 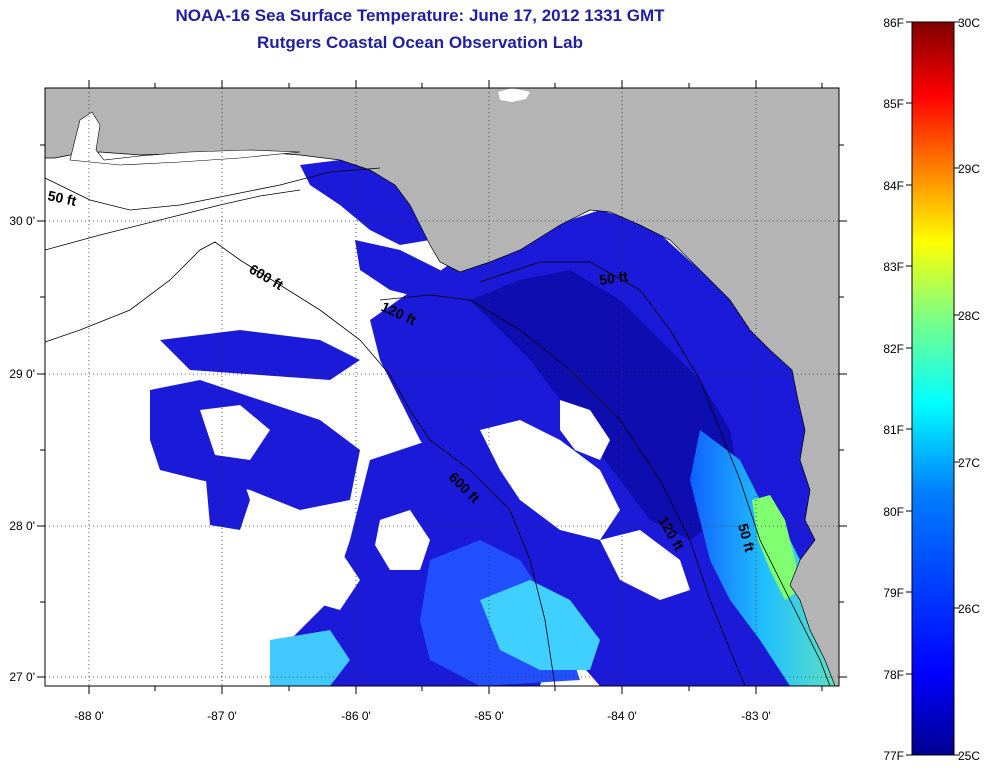 I want to click on map-subtitle: Rutgers Coastal Ocean Observation Lab, so click(x=420, y=42).